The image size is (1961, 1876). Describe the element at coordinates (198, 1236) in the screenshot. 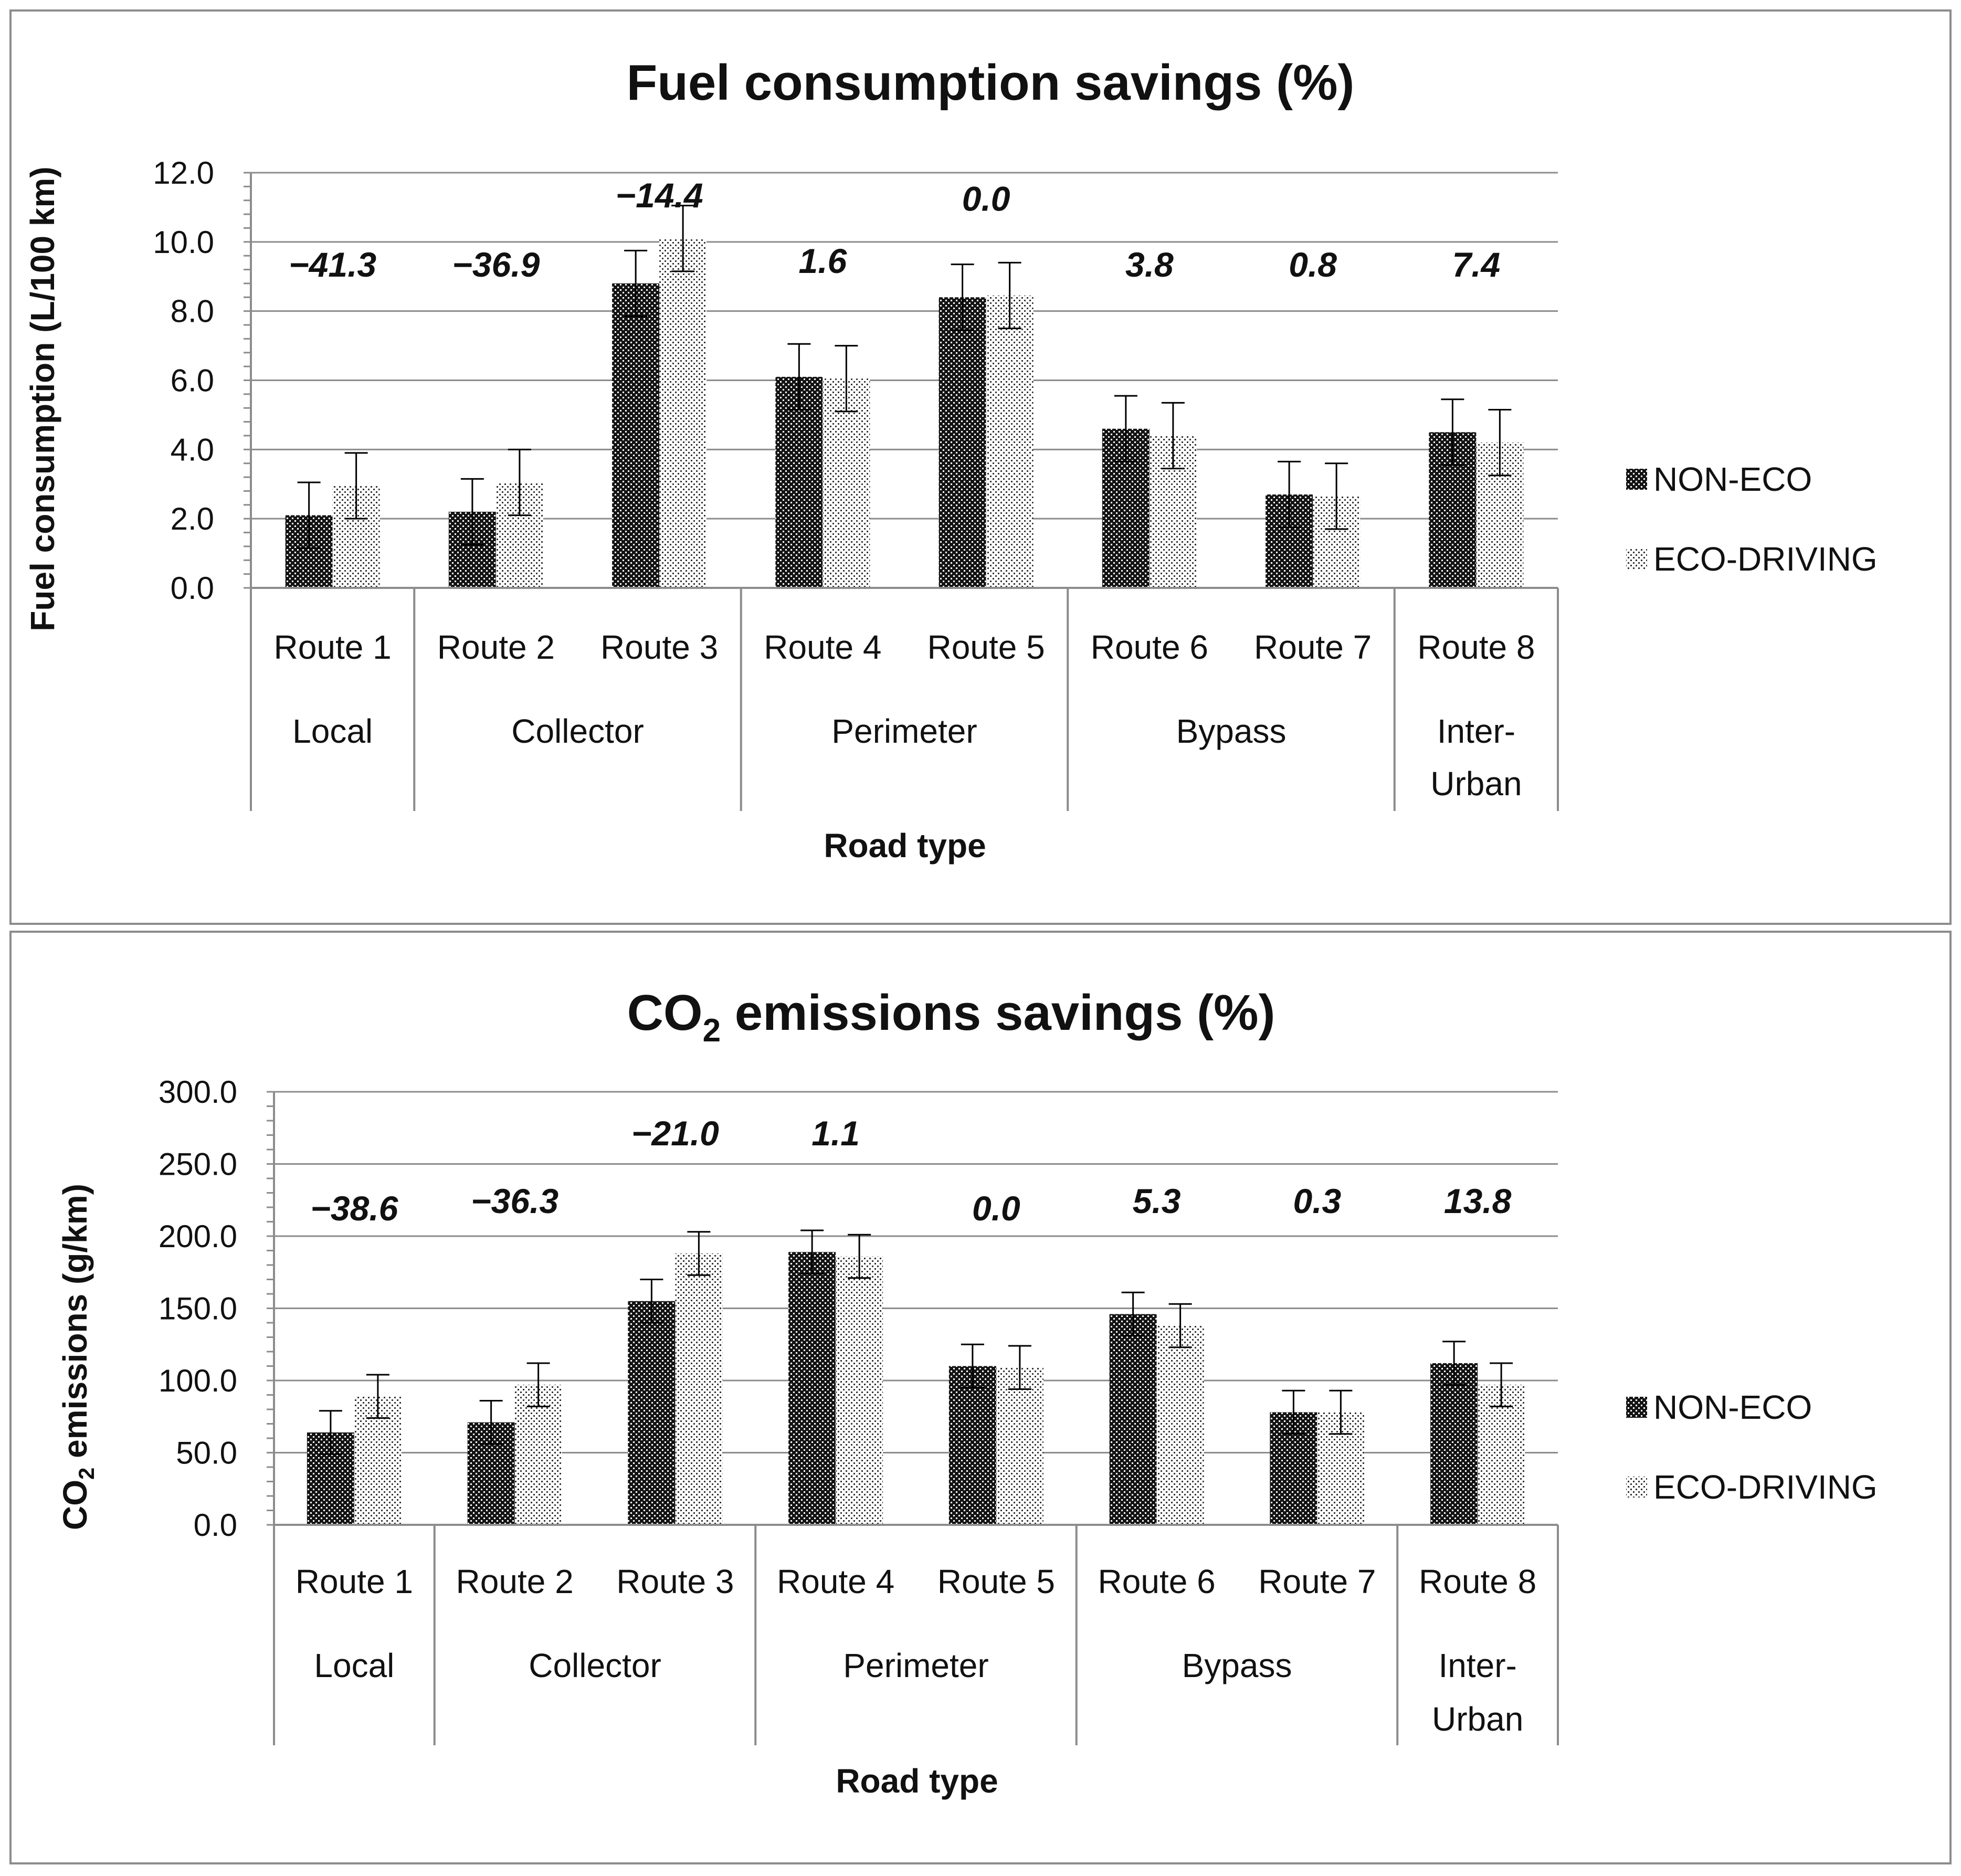

I see `y-tick-label: 200.0` at that location.